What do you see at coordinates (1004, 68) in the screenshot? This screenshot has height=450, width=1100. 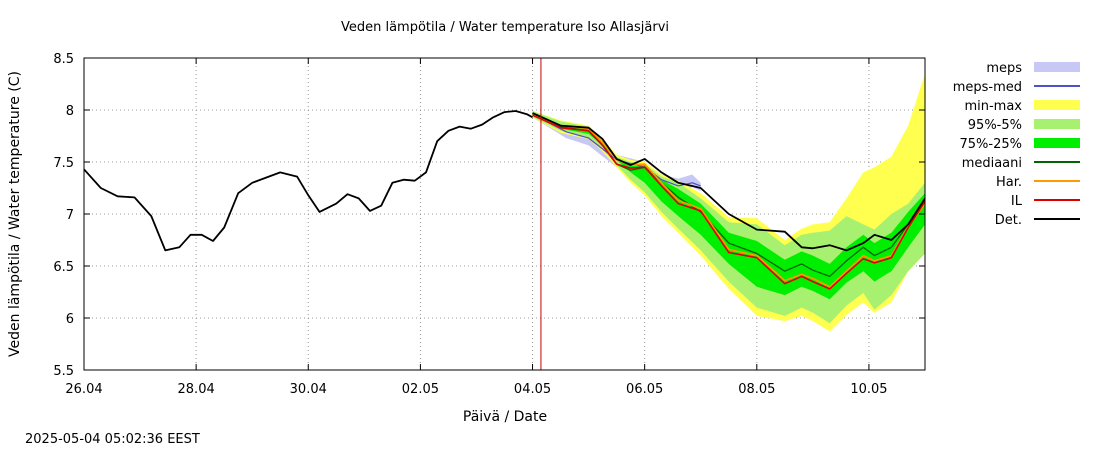 I see `legend-label: meps` at bounding box center [1004, 68].